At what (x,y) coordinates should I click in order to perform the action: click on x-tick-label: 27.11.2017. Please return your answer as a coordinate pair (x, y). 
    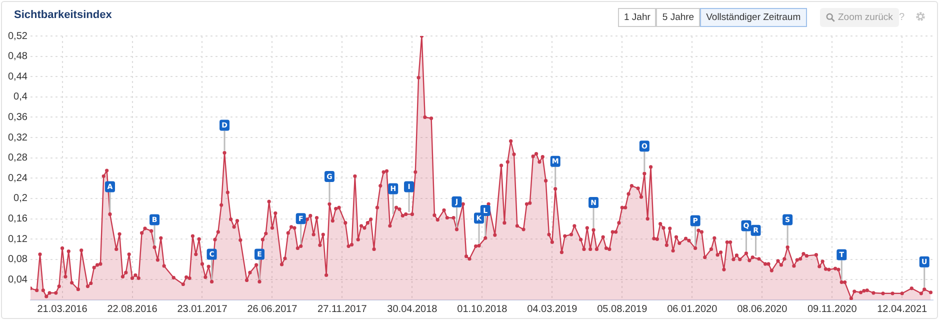
    Looking at the image, I should click on (343, 309).